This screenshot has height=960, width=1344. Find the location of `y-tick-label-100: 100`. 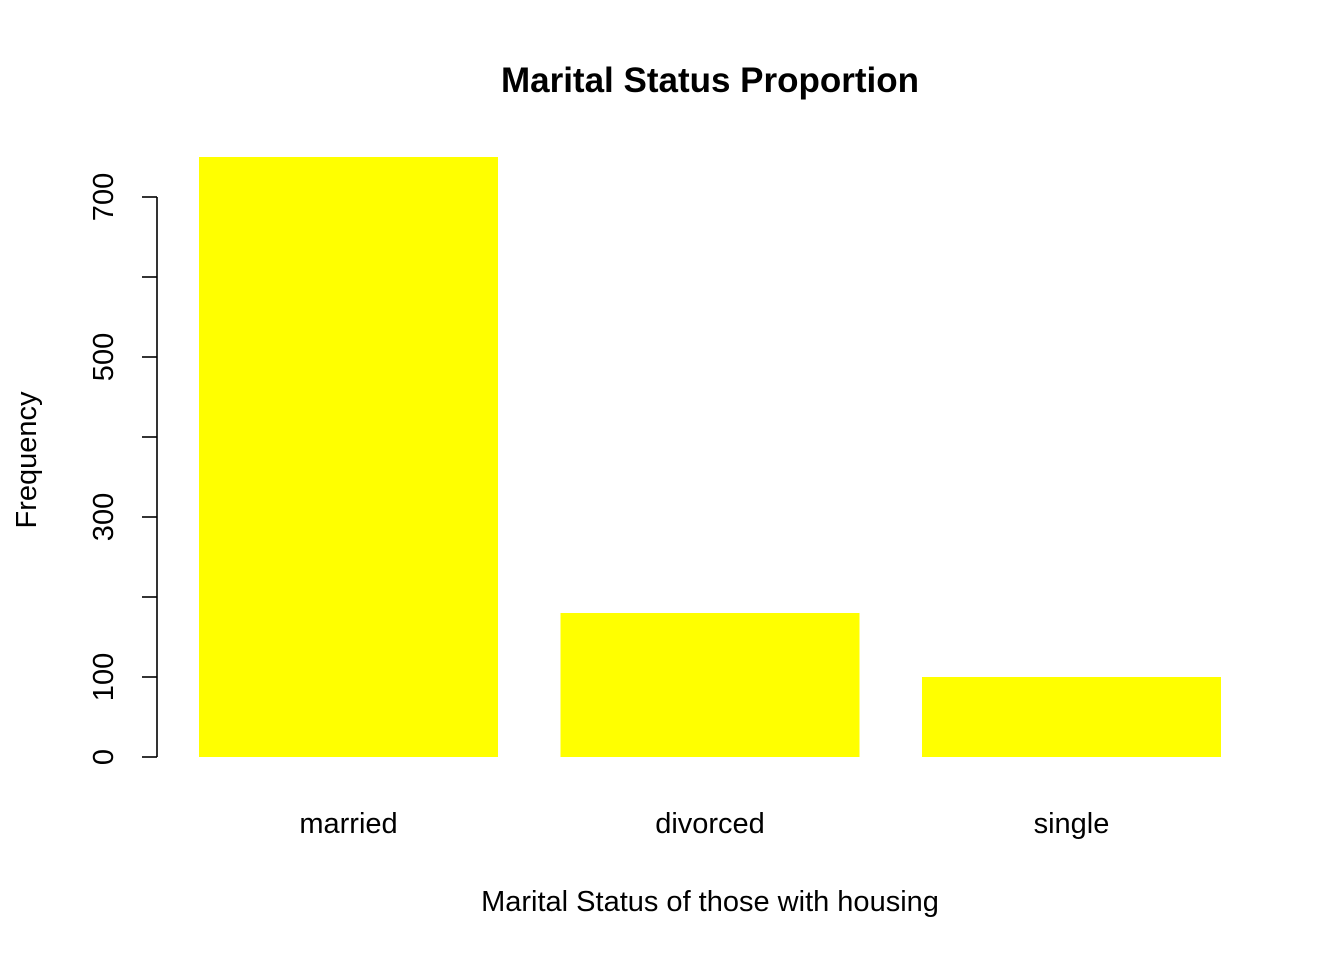

y-tick-label-100: 100 is located at coordinates (104, 677).